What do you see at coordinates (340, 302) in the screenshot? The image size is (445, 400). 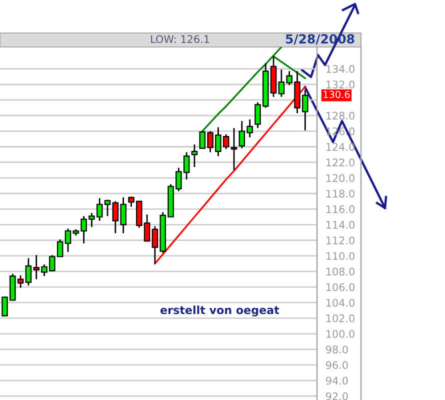 I see `y-tick-label: 104.0` at bounding box center [340, 302].